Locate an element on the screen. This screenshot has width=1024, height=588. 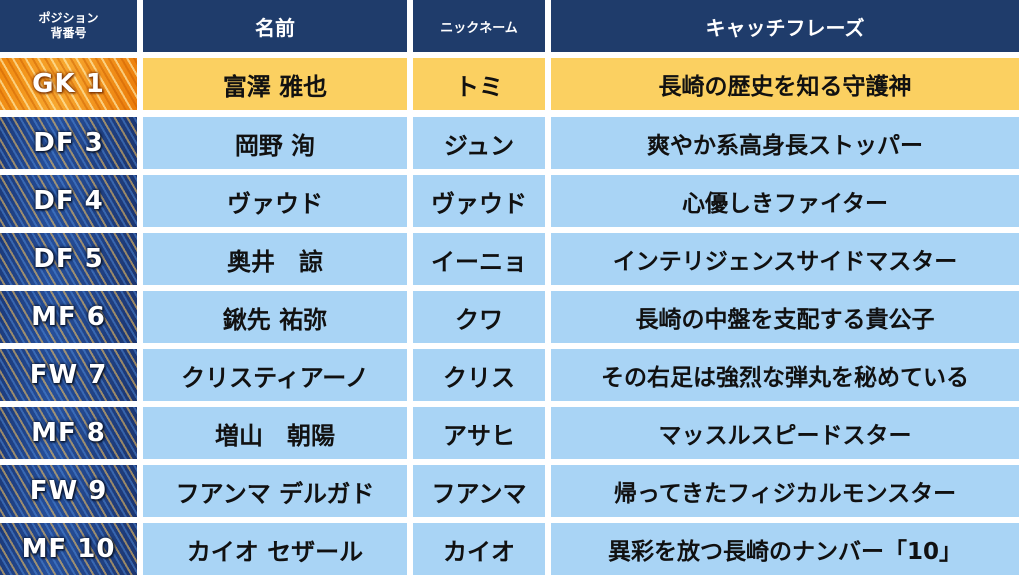
nickname-cell: イーニョ is located at coordinates (479, 259).